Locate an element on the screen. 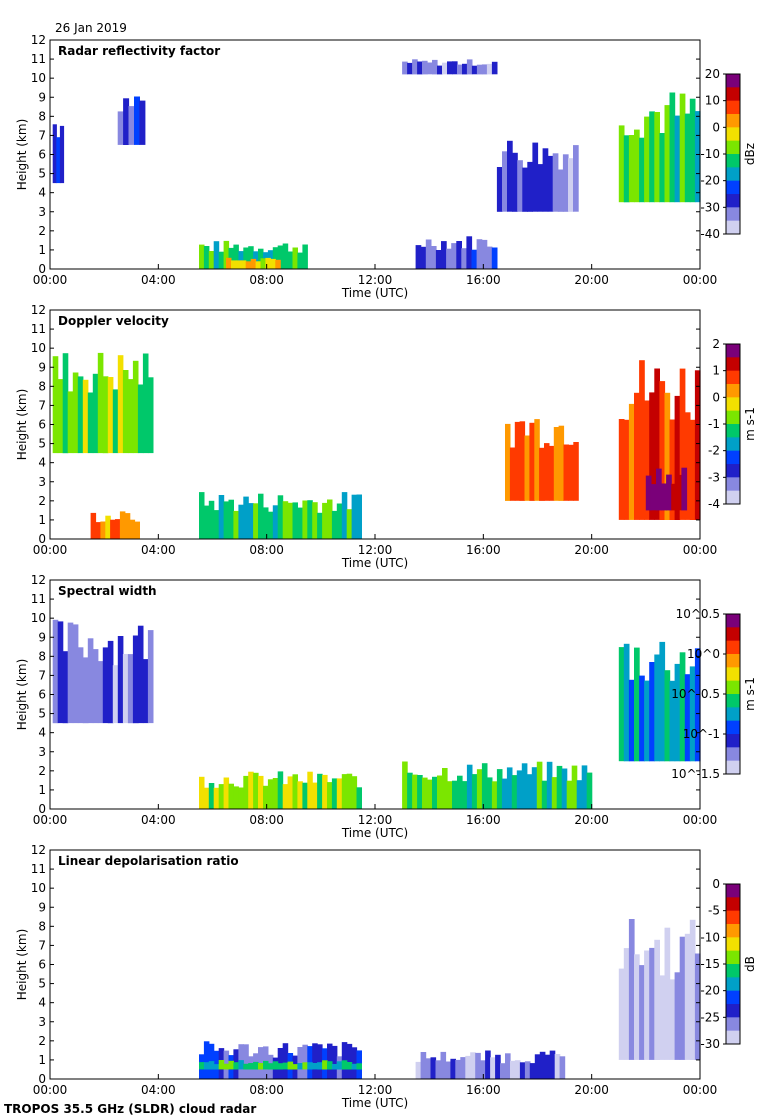 The height and width of the screenshot is (1120, 780). y-tick-label: 3 is located at coordinates (42, 212).